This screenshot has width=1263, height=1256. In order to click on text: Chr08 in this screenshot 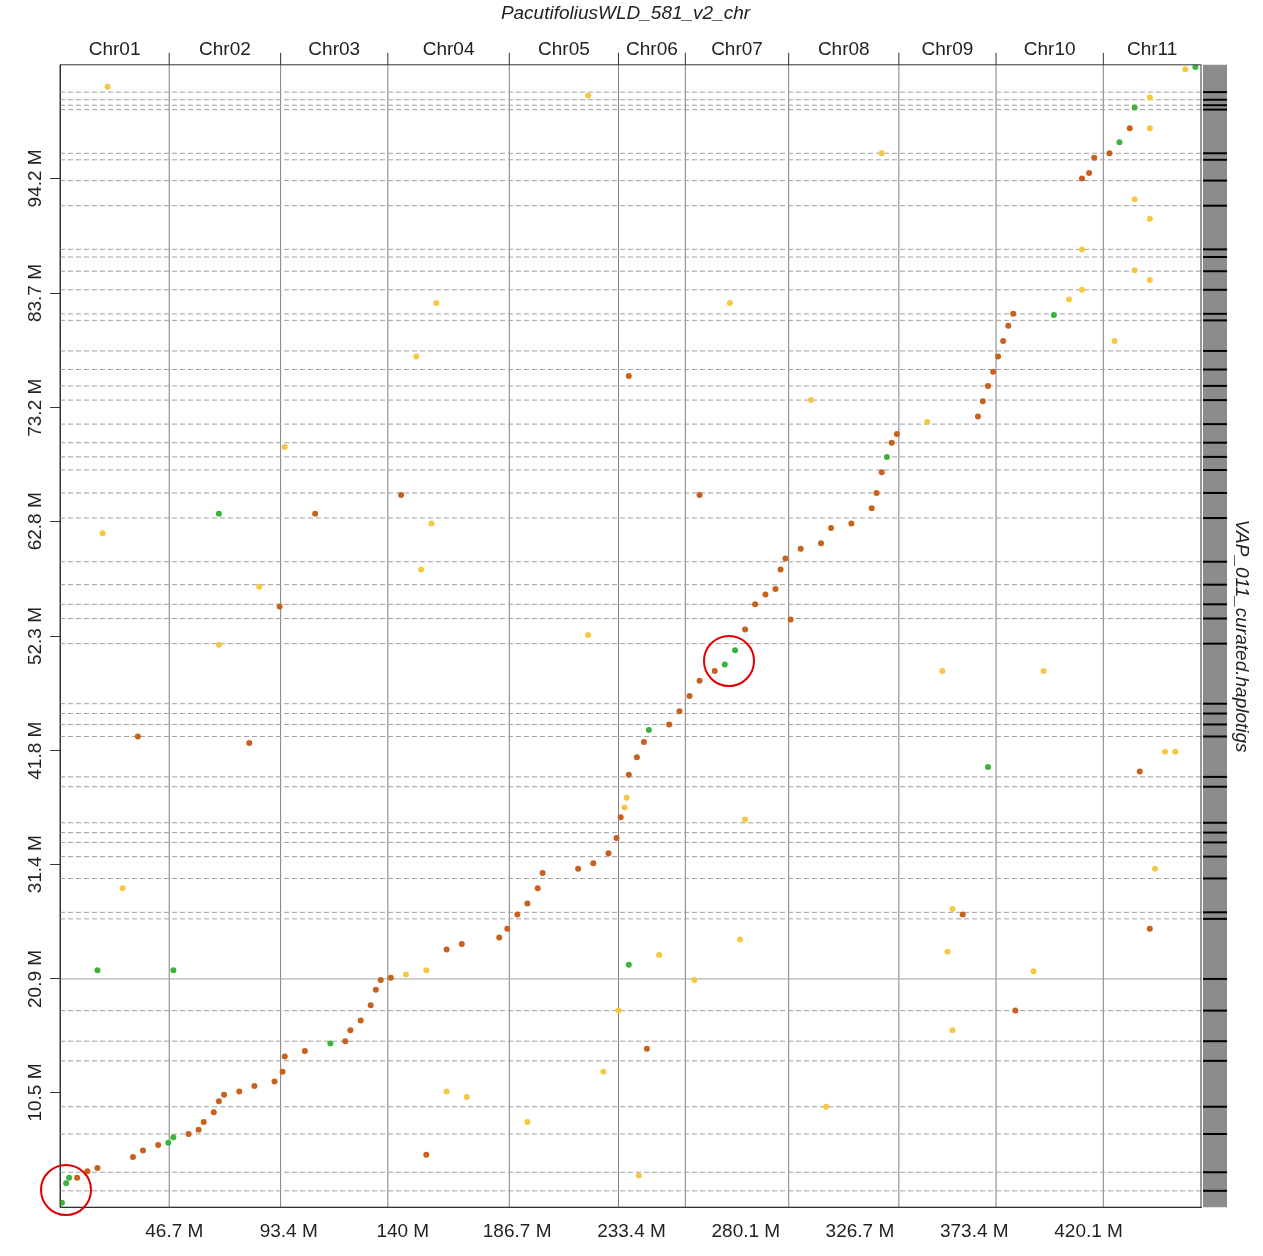, I will do `click(843, 48)`.